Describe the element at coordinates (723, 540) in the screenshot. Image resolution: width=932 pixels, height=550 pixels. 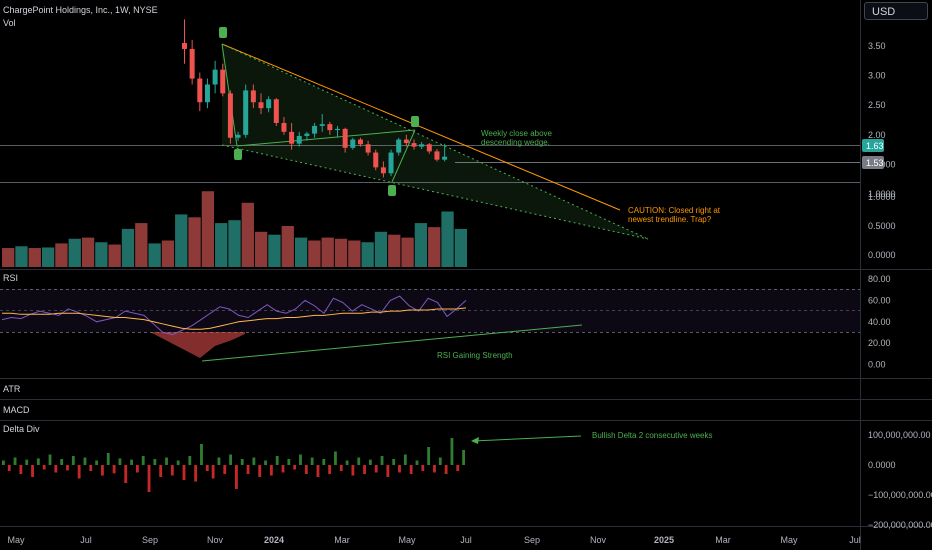
I see `time-tick-label: Mar` at that location.